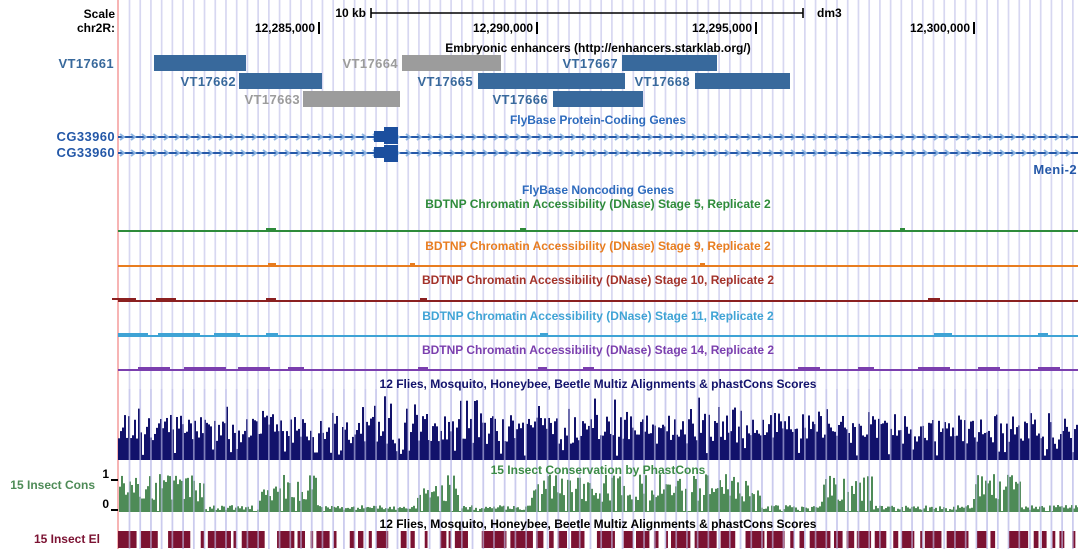  I want to click on enhancer-bar-vt17666, so click(598, 99).